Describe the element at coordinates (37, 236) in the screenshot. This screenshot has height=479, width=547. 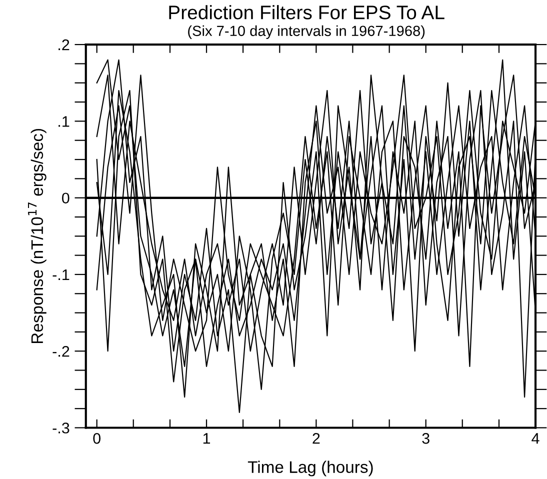
I see `y-axis-title: Response (nT/10$^{17}$ ergs/sec)` at that location.